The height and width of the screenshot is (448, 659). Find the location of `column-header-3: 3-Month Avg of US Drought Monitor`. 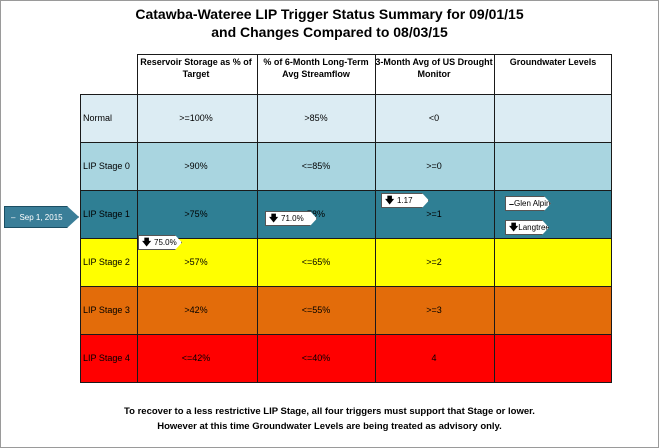

column-header-3: 3-Month Avg of US Drought Monitor is located at coordinates (434, 68).